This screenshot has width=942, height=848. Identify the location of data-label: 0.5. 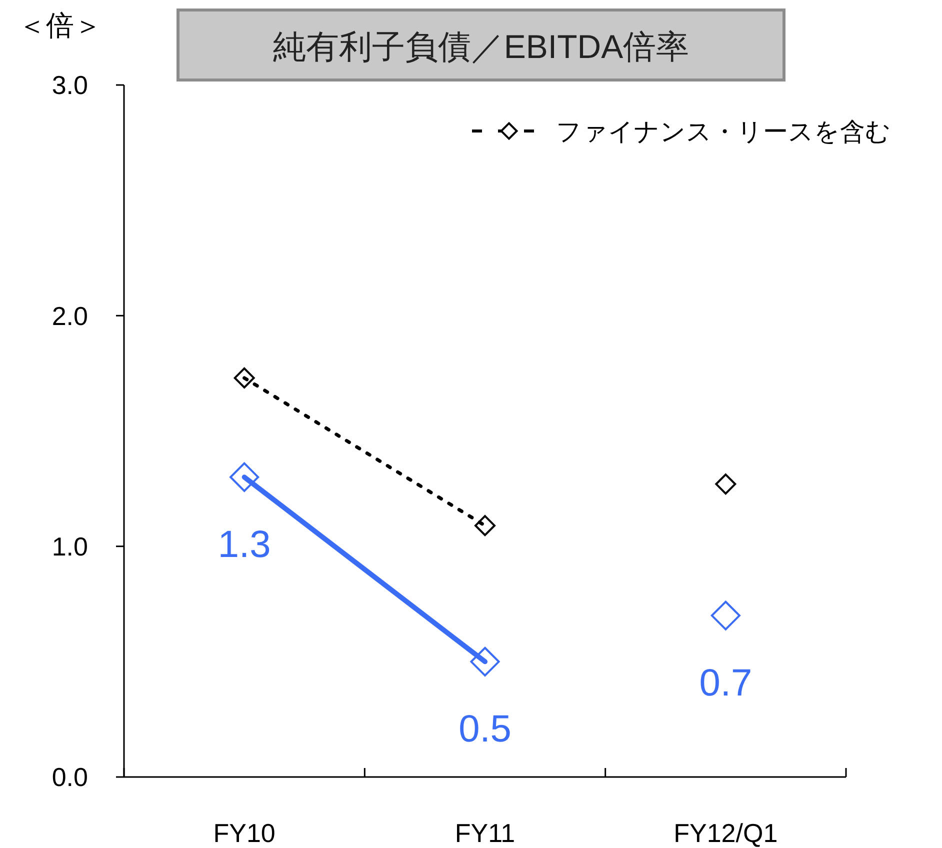
(485, 729).